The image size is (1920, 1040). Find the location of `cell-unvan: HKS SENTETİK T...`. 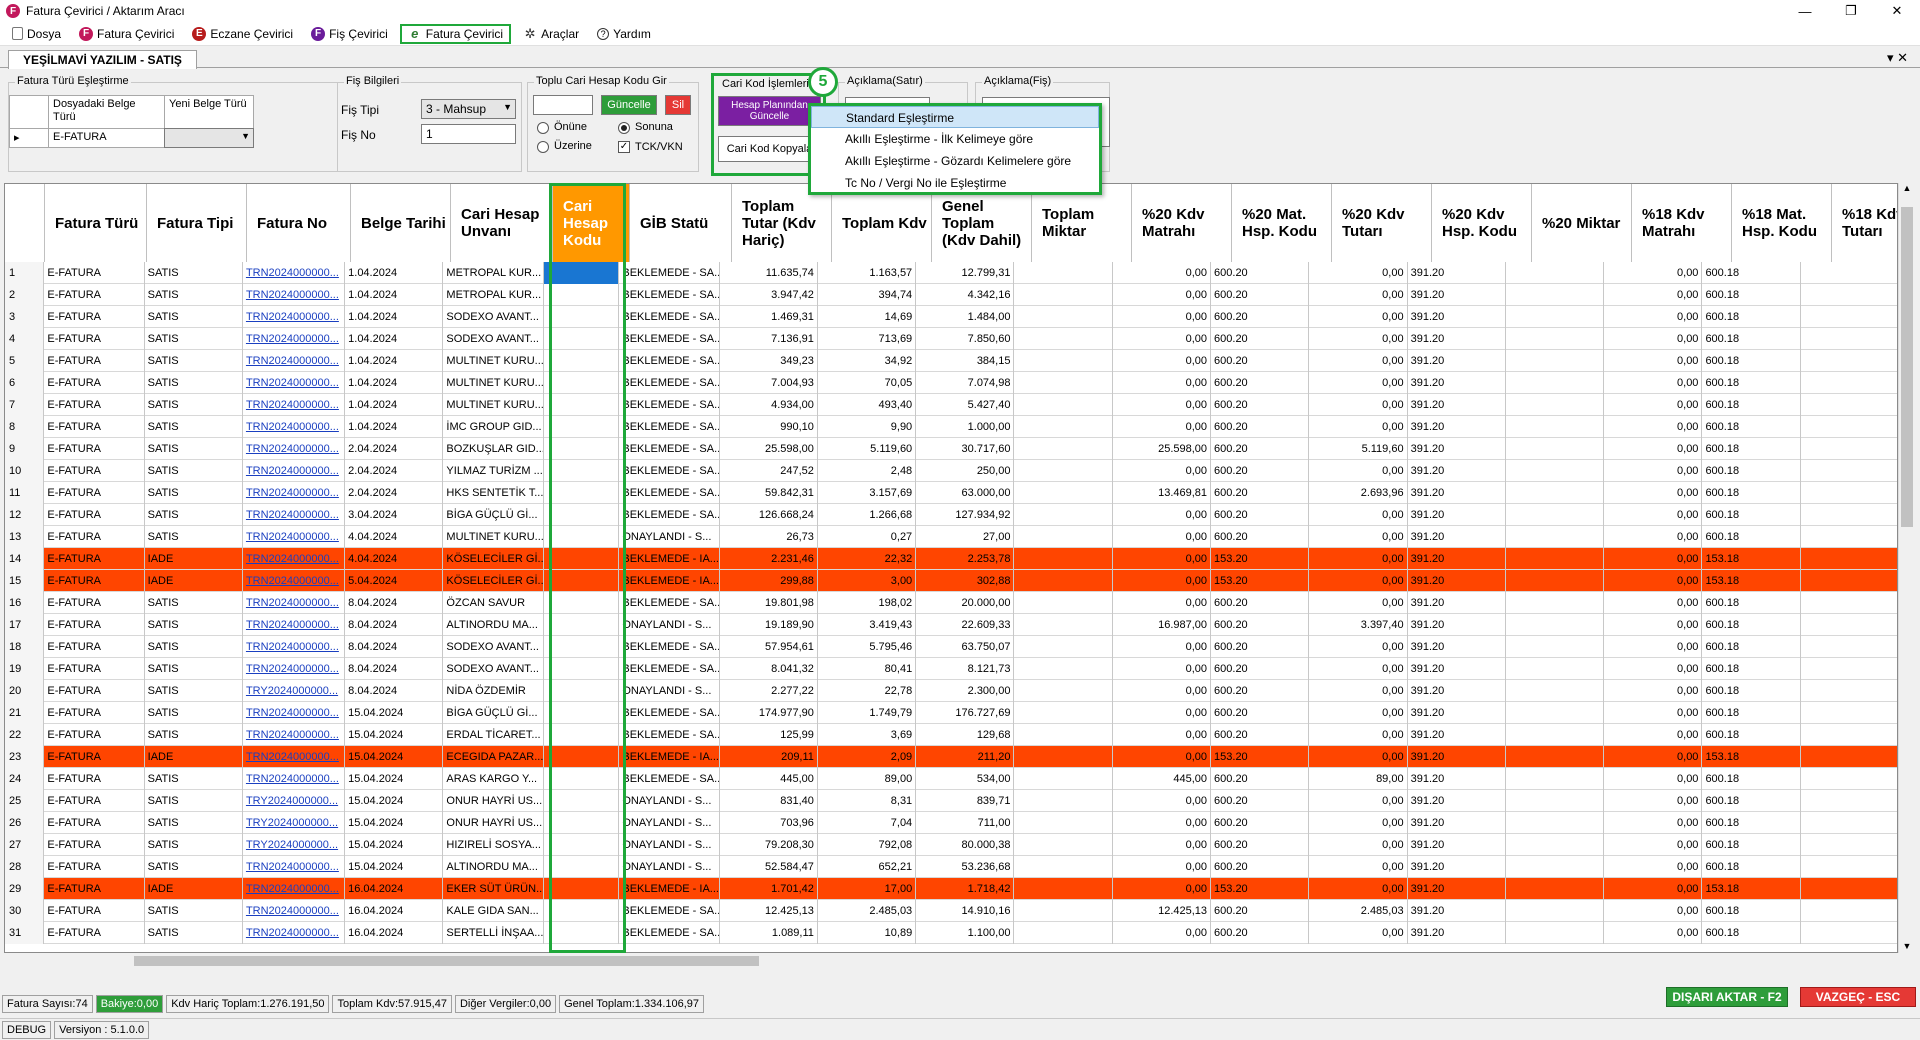

cell-unvan: HKS SENTETİK T... is located at coordinates (493, 493).